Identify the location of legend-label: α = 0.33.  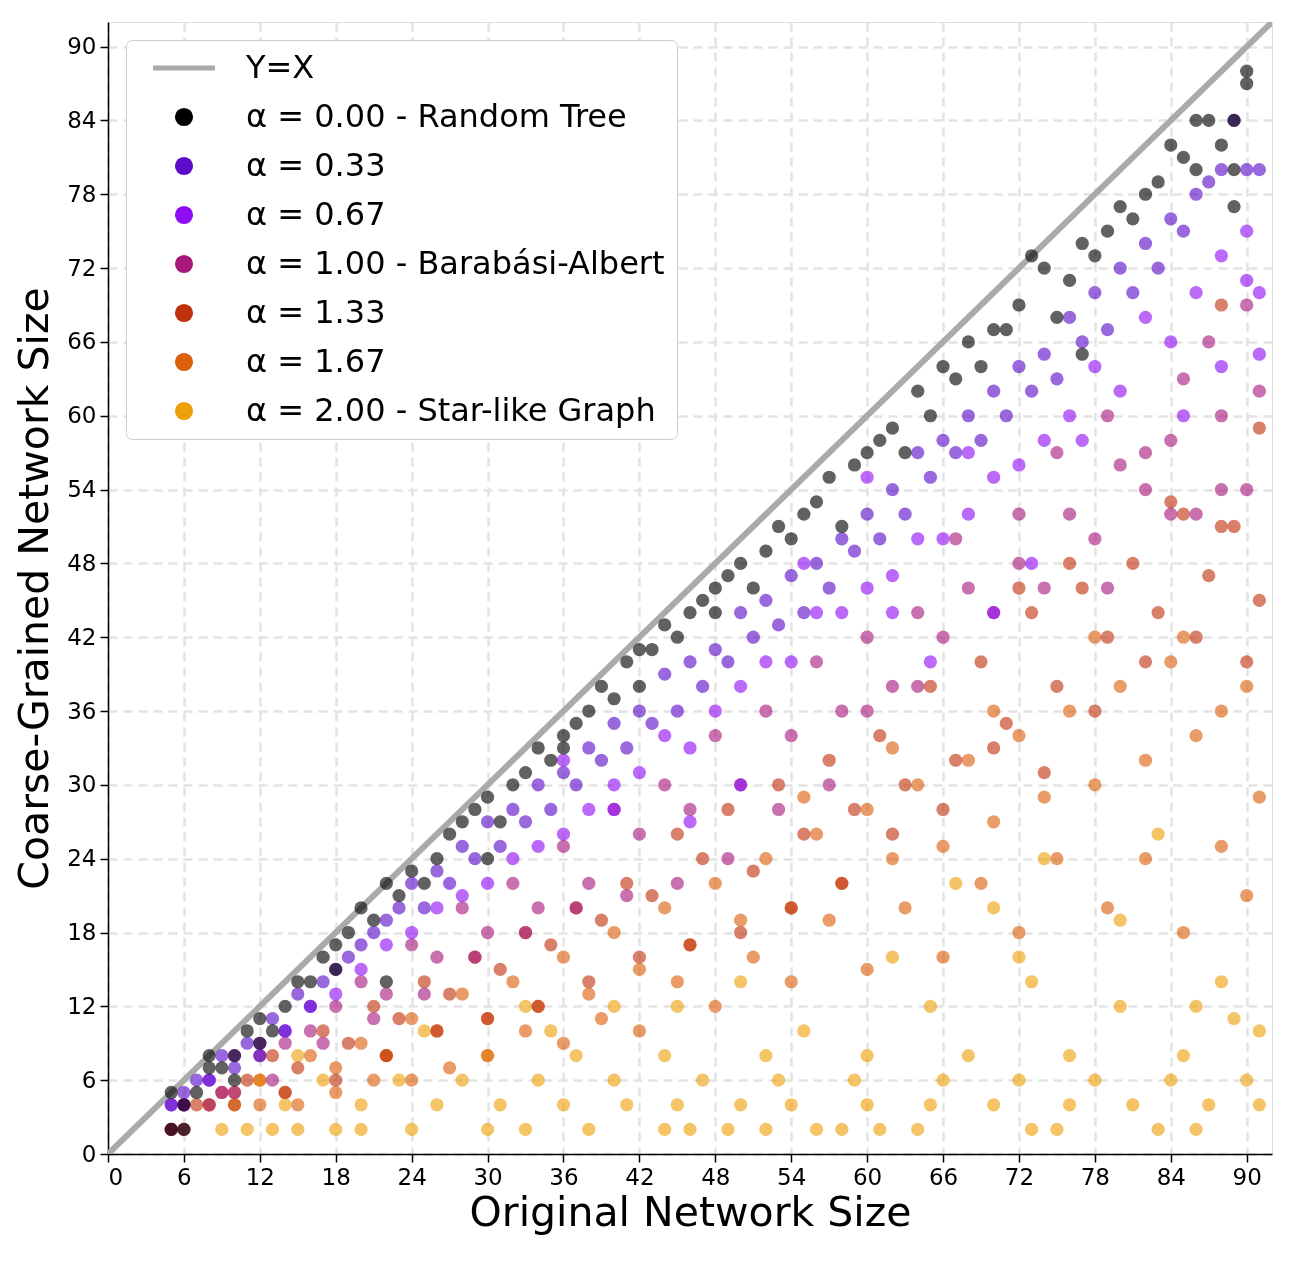
(316, 165).